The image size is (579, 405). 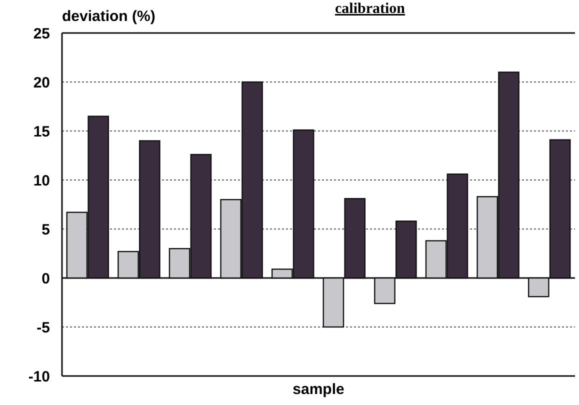 I want to click on y-tick-label: 5, so click(x=46, y=229).